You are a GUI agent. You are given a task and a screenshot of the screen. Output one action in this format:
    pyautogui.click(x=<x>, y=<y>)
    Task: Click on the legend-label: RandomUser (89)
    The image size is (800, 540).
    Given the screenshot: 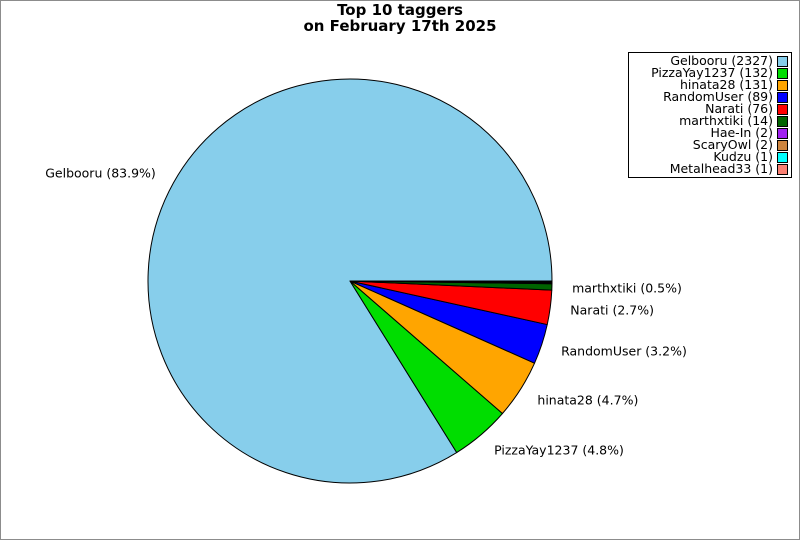 What is the action you would take?
    pyautogui.click(x=718, y=96)
    